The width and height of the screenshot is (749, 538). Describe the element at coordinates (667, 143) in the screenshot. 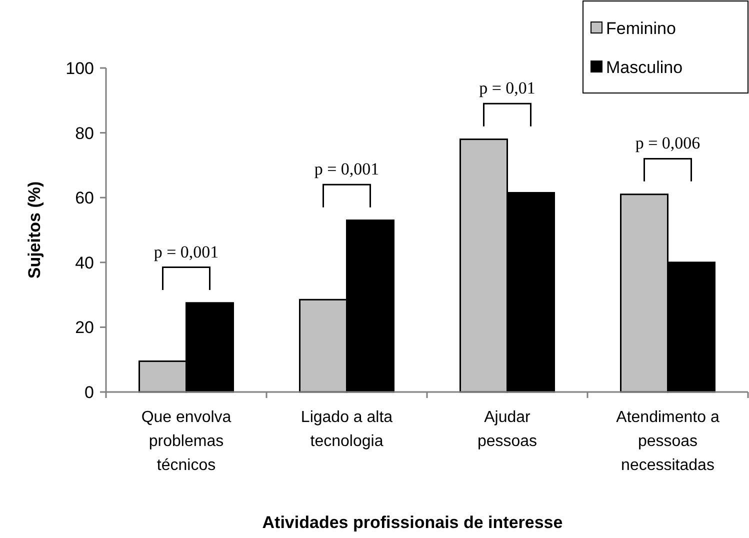

I see `annotation: p = 0,006` at that location.